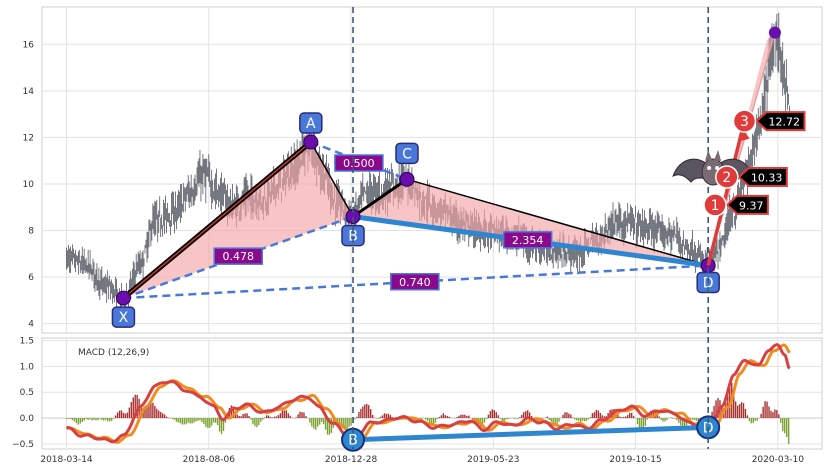 The width and height of the screenshot is (830, 471). What do you see at coordinates (530, 433) in the screenshot?
I see `macd-bd-line` at bounding box center [530, 433].